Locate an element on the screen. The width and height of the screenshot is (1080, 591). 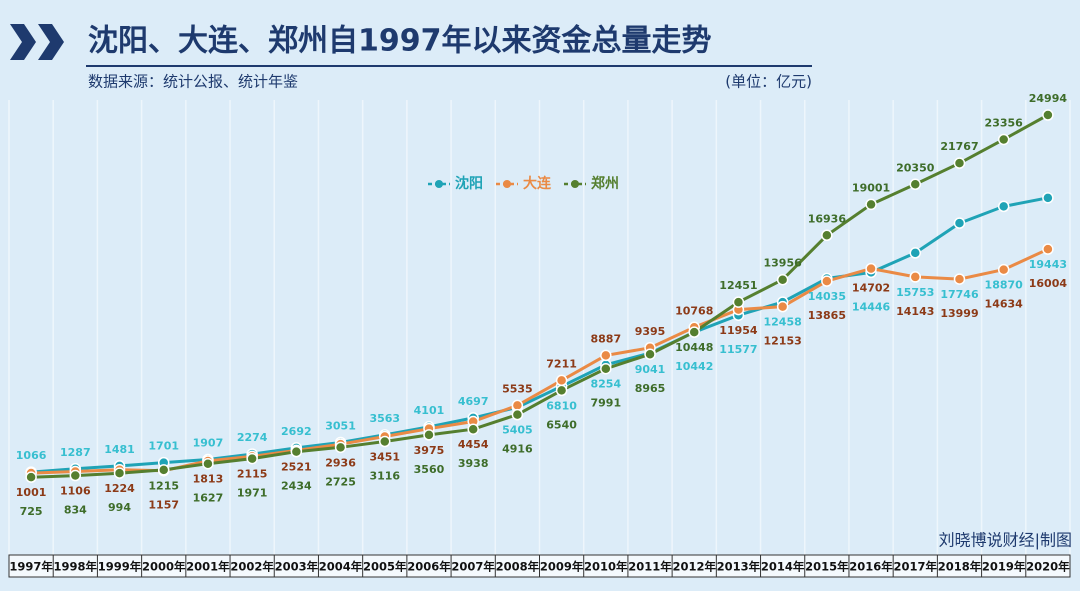
value-label: 3563 is located at coordinates (384, 418).